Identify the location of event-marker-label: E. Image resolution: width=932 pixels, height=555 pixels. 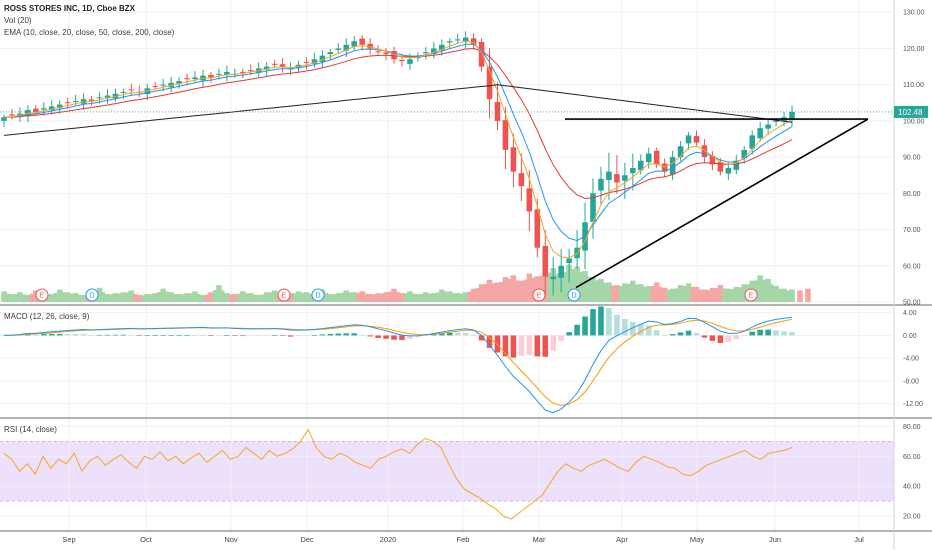
(751, 296).